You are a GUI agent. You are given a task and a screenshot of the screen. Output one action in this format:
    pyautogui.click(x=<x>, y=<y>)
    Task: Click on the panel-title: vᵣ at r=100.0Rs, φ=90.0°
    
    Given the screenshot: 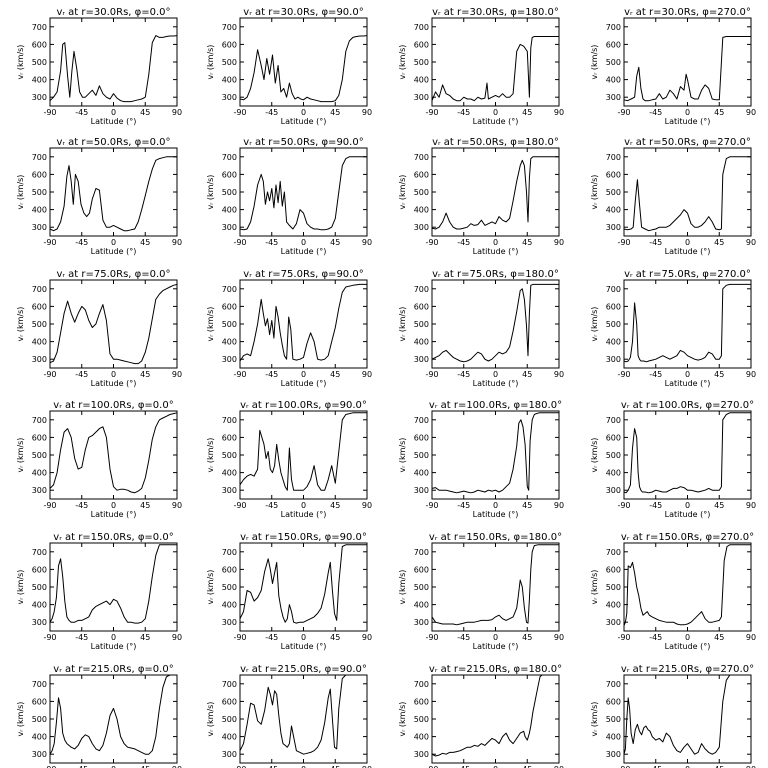 What is the action you would take?
    pyautogui.click(x=303, y=405)
    